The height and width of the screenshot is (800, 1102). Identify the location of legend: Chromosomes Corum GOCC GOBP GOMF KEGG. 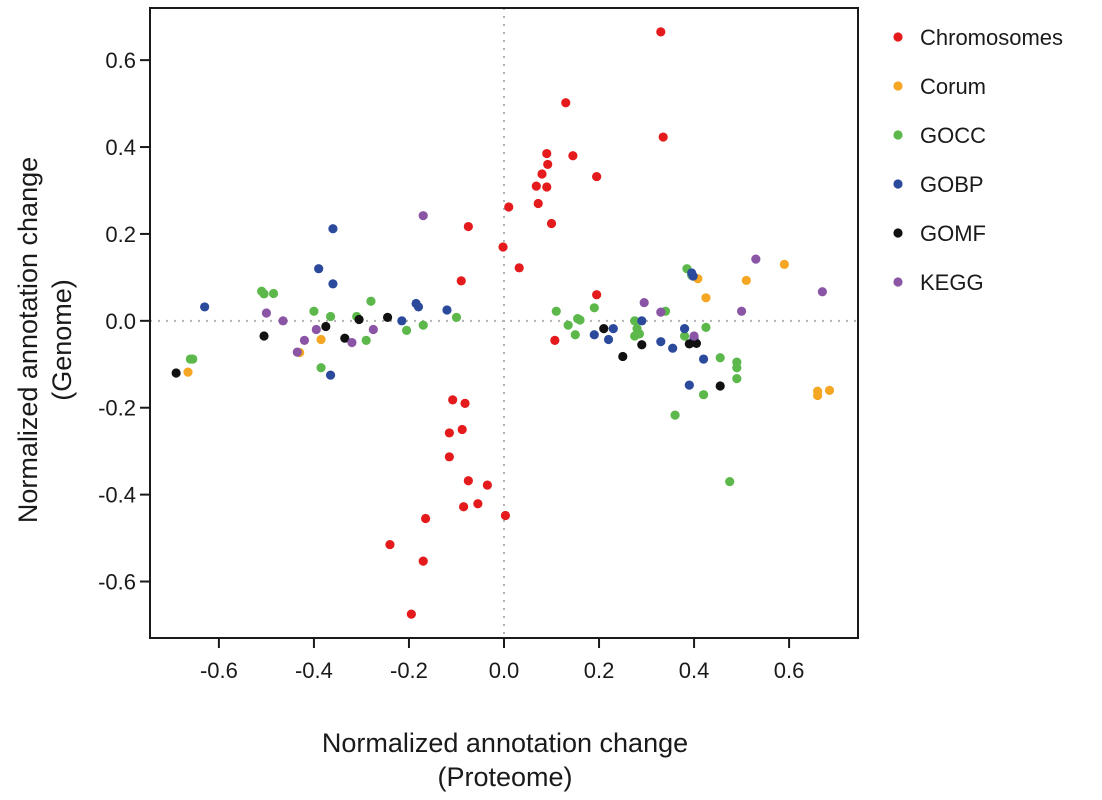
(978, 160).